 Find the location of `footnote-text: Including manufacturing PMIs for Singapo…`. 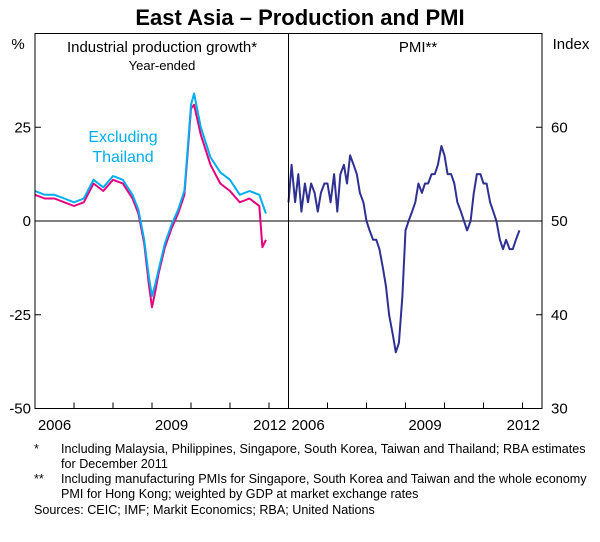

footnote-text: Including manufacturing PMIs for Singapo… is located at coordinates (324, 486).